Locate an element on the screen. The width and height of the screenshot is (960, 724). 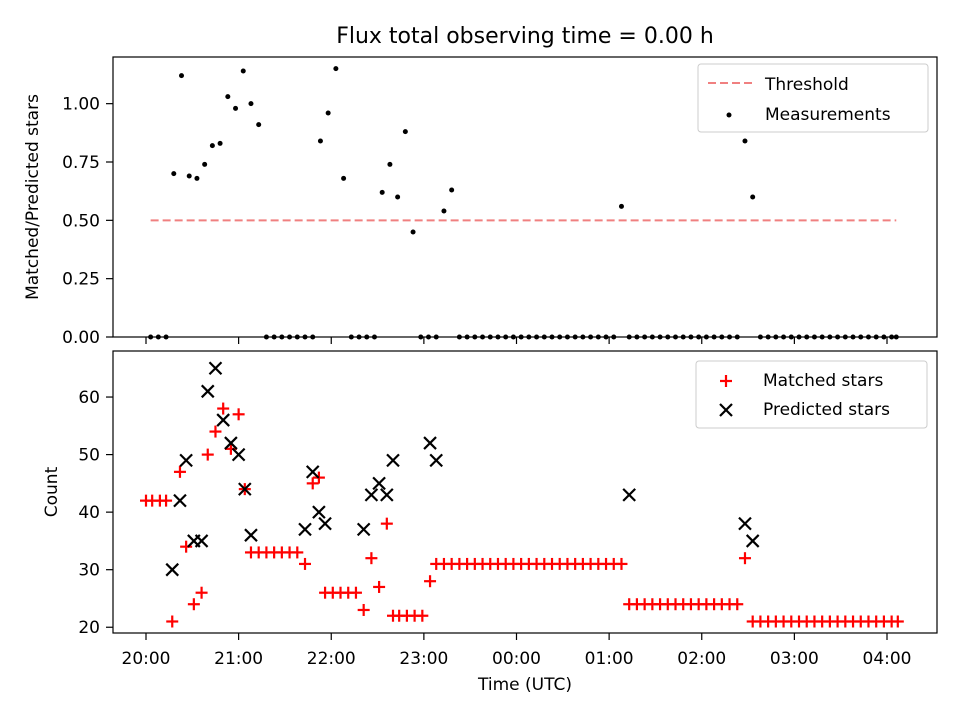
top-y-ticks: 0.00 0.25 0.50 0.75 1.00 is located at coordinates (87, 221).